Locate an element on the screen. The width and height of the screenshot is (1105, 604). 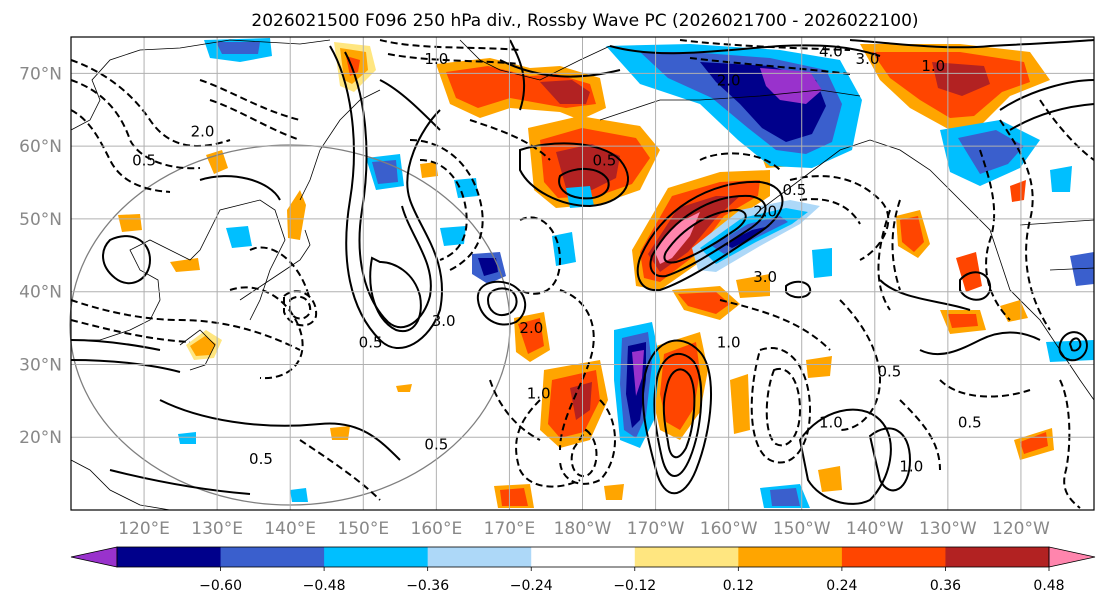
lon-label: 160°E is located at coordinates (437, 529).